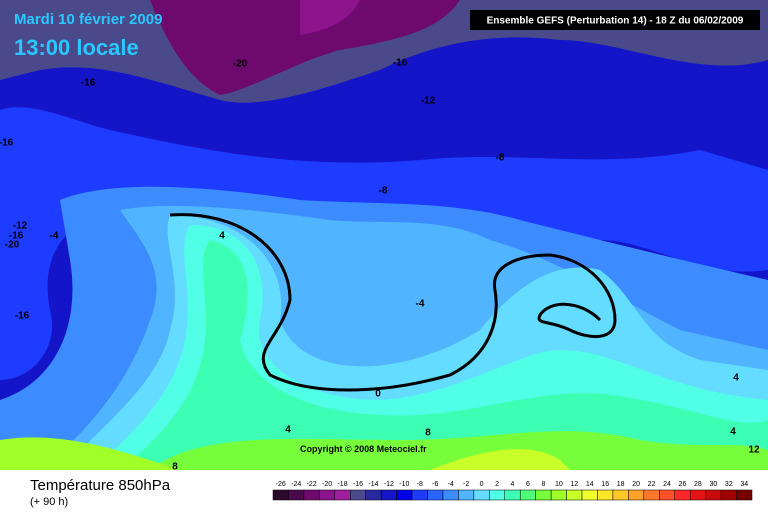 Image resolution: width=768 pixels, height=512 pixels. Describe the element at coordinates (76, 47) in the screenshot. I see `local-time: 13:00 locale` at that location.